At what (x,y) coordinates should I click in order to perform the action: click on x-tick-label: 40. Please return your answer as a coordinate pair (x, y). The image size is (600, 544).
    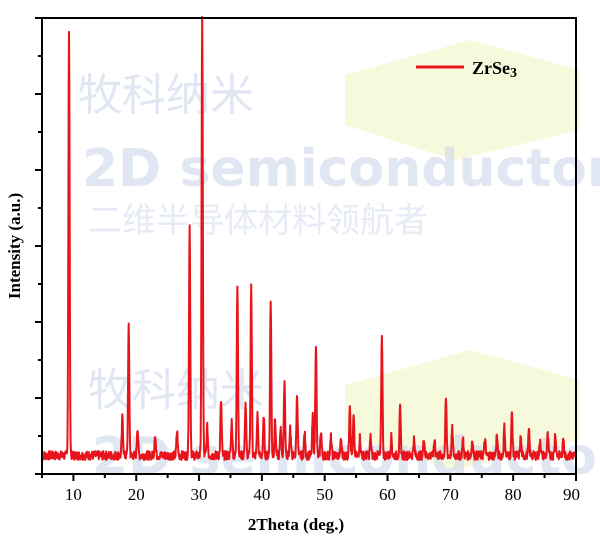
    Looking at the image, I should click on (261, 494).